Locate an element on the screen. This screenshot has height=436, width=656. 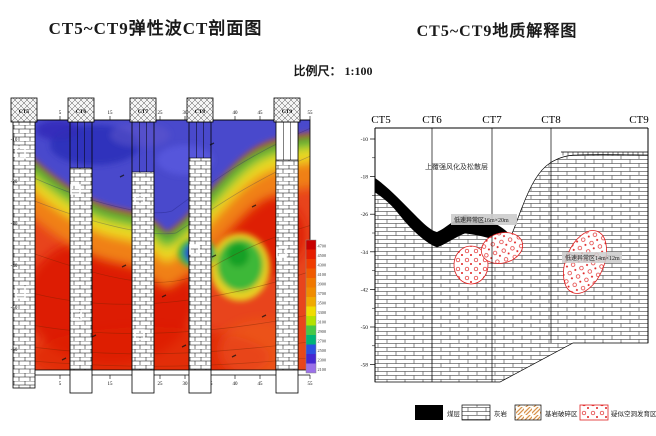
svg-text: 低速异常区16m×20m is located at coordinates (481, 220).